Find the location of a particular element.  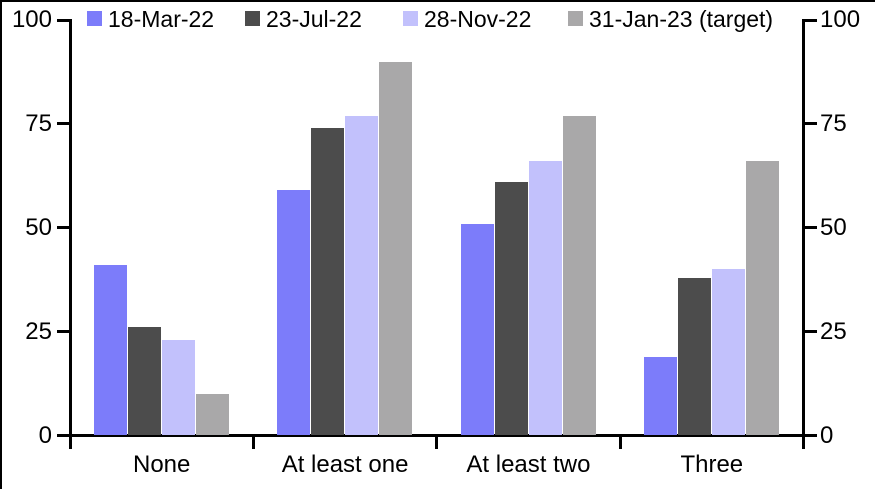

bar-31-Jan-23 (target)-Three is located at coordinates (763, 298).